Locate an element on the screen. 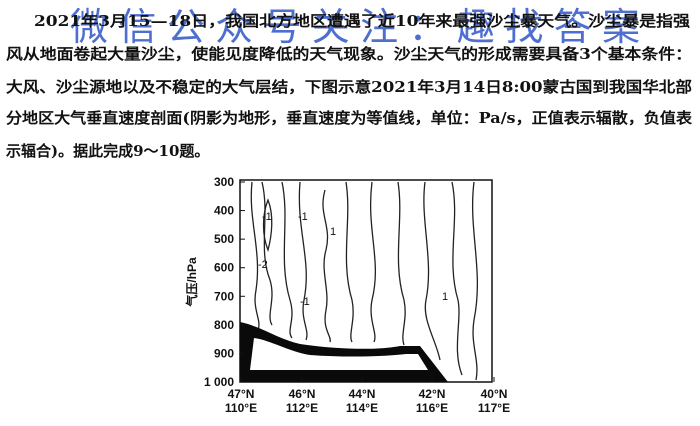 The image size is (700, 426). y-tick-label: 1 000 is located at coordinates (219, 382).